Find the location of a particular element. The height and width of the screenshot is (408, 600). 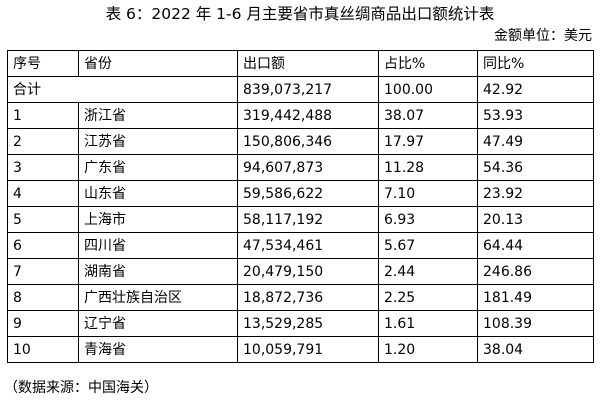

cell-no: 10 is located at coordinates (43, 349).